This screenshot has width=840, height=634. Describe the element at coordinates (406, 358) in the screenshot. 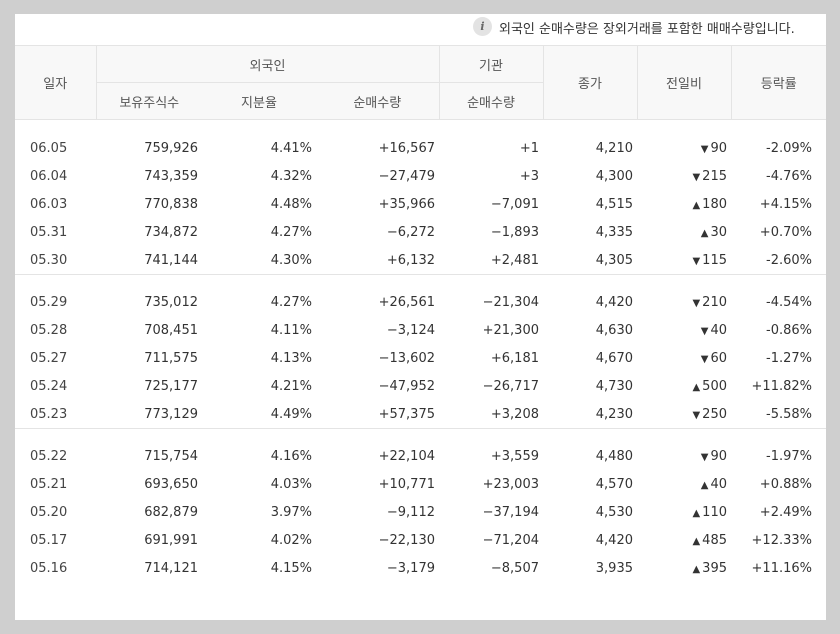

I see `net-foreign-cell: −13,602` at that location.